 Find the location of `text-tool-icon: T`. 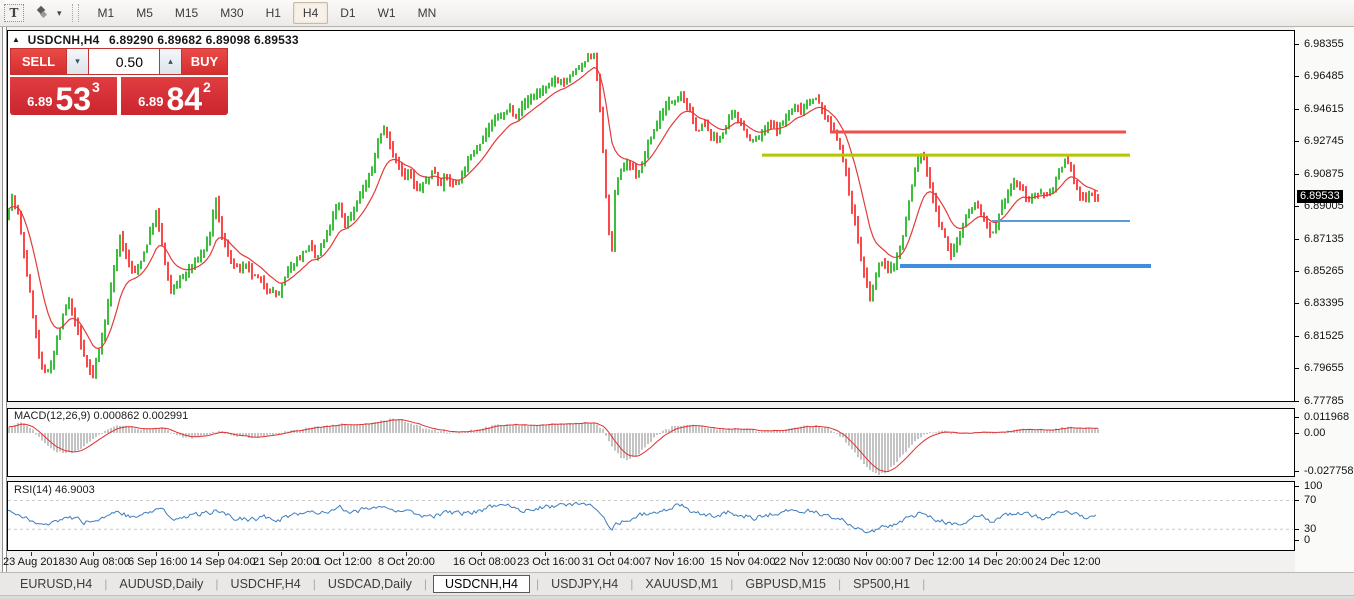

text-tool-icon: T is located at coordinates (14, 13).